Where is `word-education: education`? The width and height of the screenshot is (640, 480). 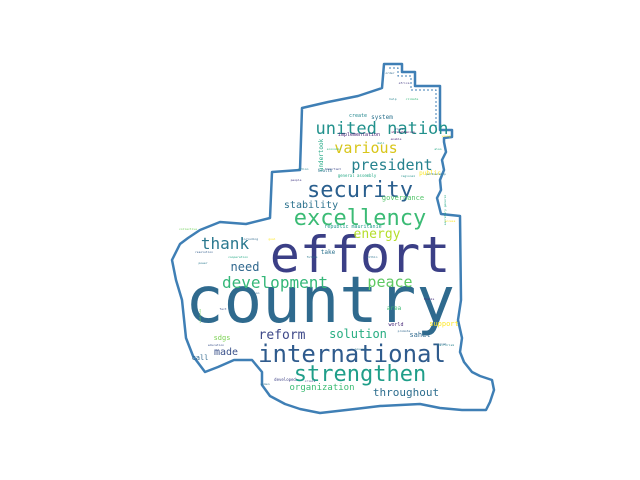 word-education: education is located at coordinates (216, 345).